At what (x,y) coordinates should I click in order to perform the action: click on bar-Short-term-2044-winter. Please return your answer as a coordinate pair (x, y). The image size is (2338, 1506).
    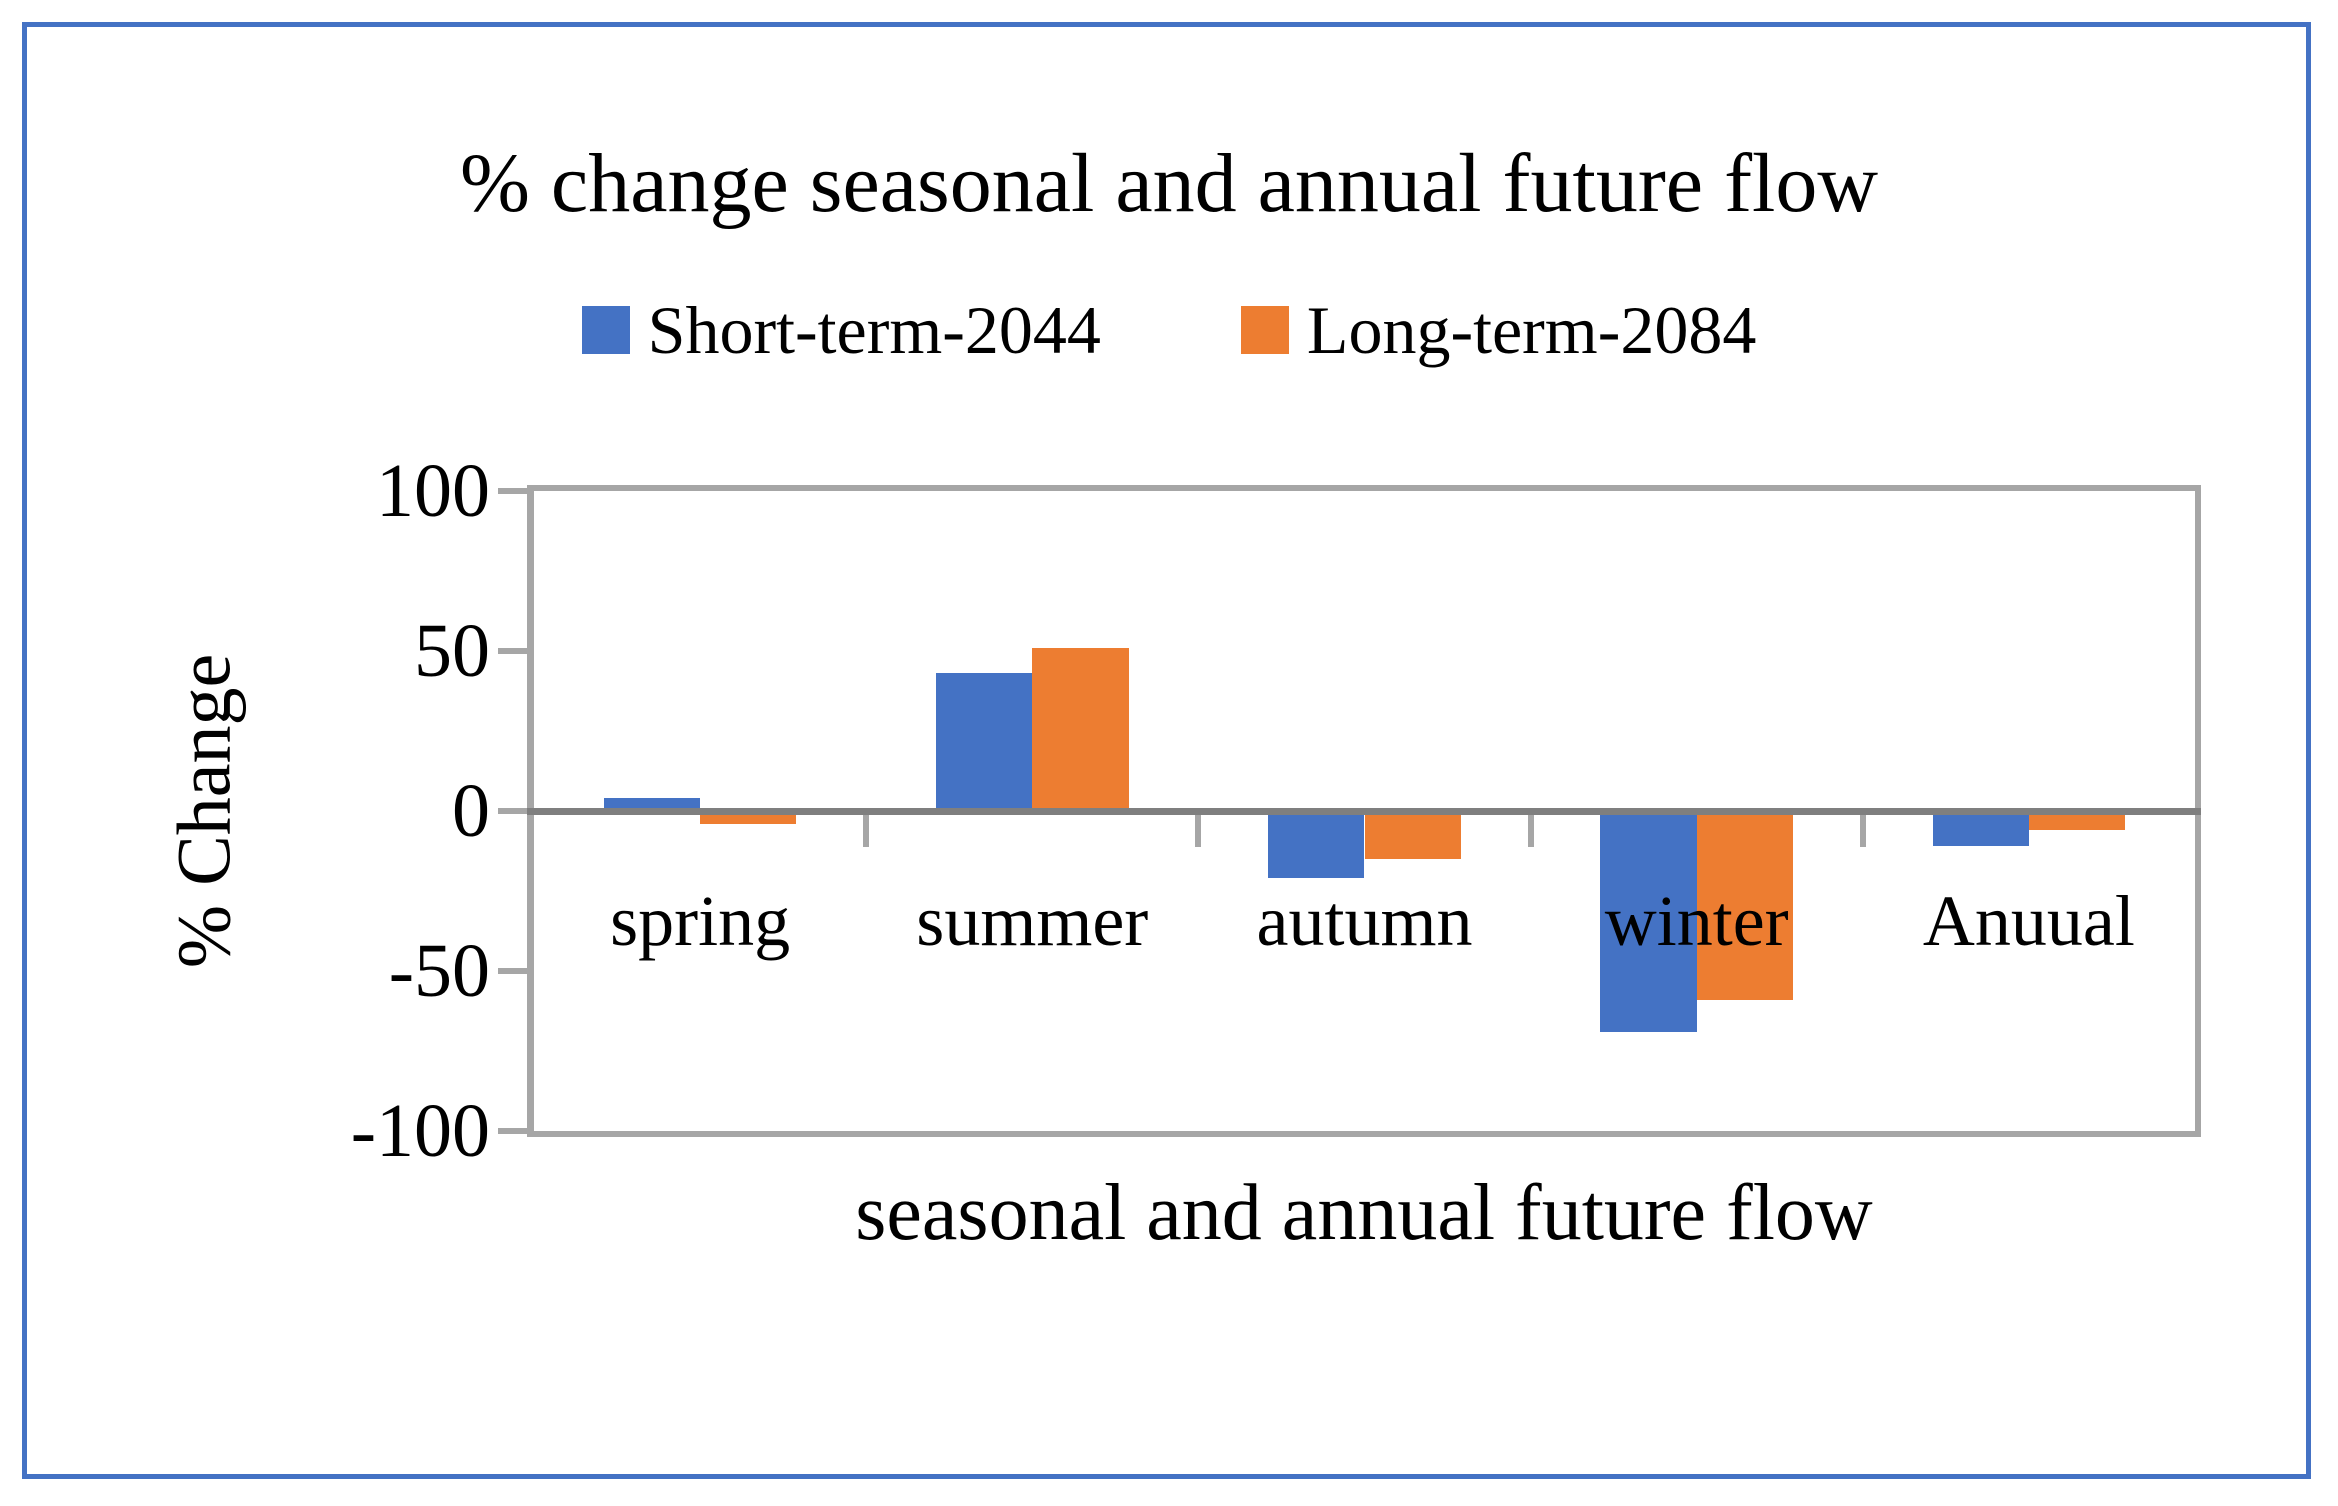
    Looking at the image, I should click on (1648, 921).